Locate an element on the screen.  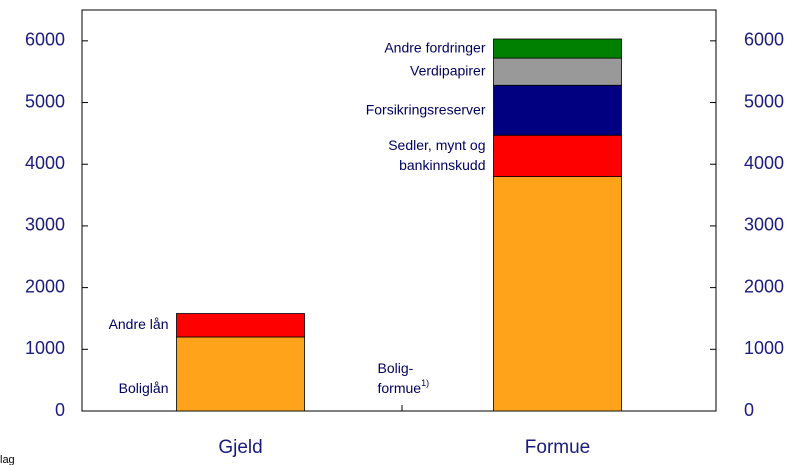
segment-label: Bolig- is located at coordinates (396, 368).